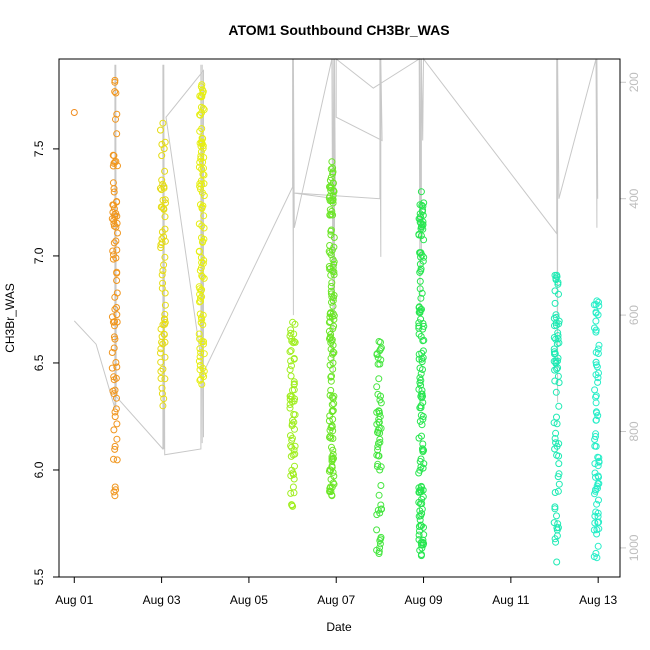  What do you see at coordinates (510, 600) in the screenshot?
I see `x-tick-label: Aug 11` at bounding box center [510, 600].